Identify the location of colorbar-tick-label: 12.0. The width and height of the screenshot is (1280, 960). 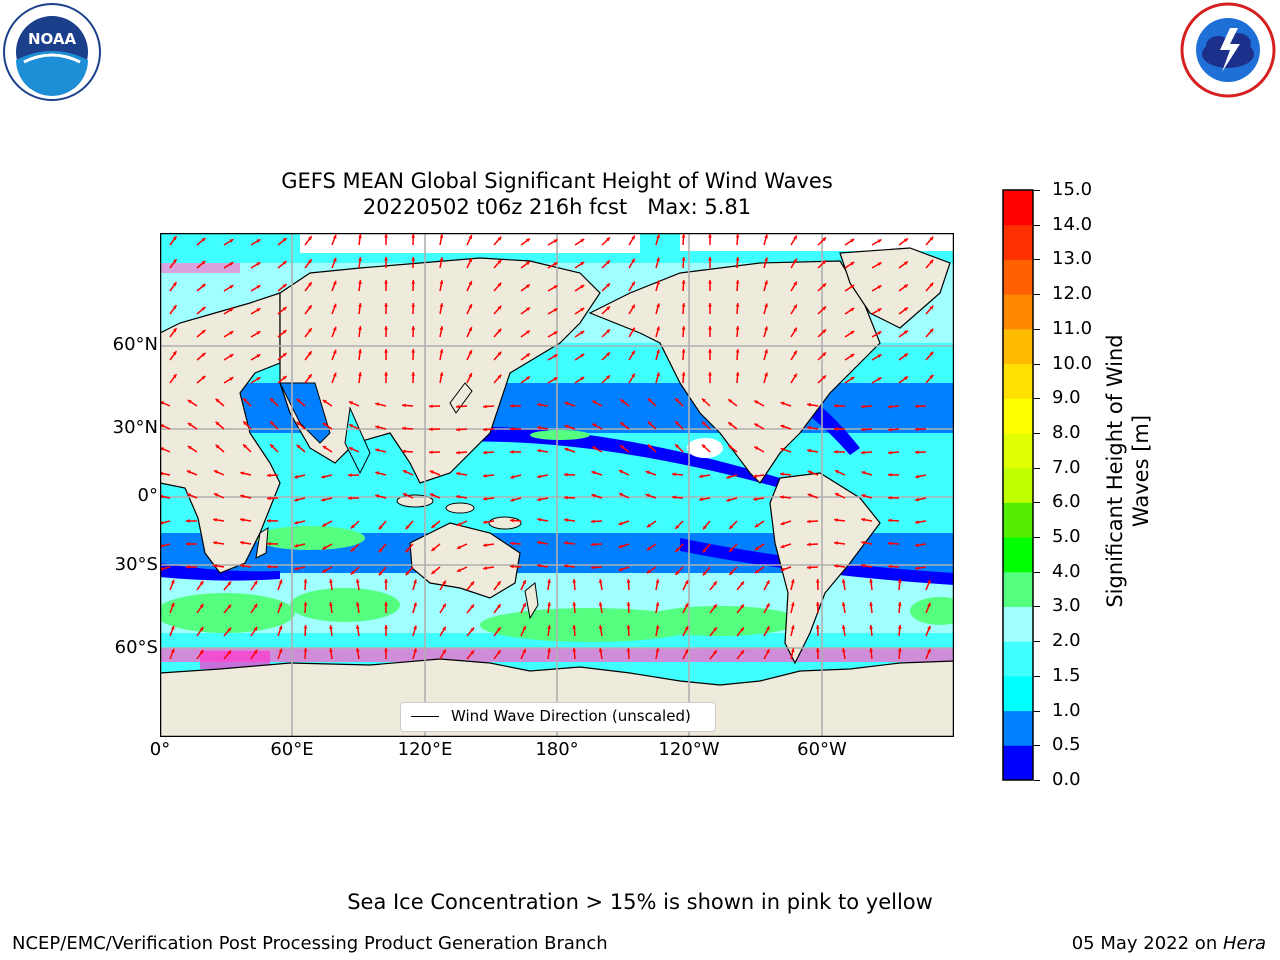
(1072, 294).